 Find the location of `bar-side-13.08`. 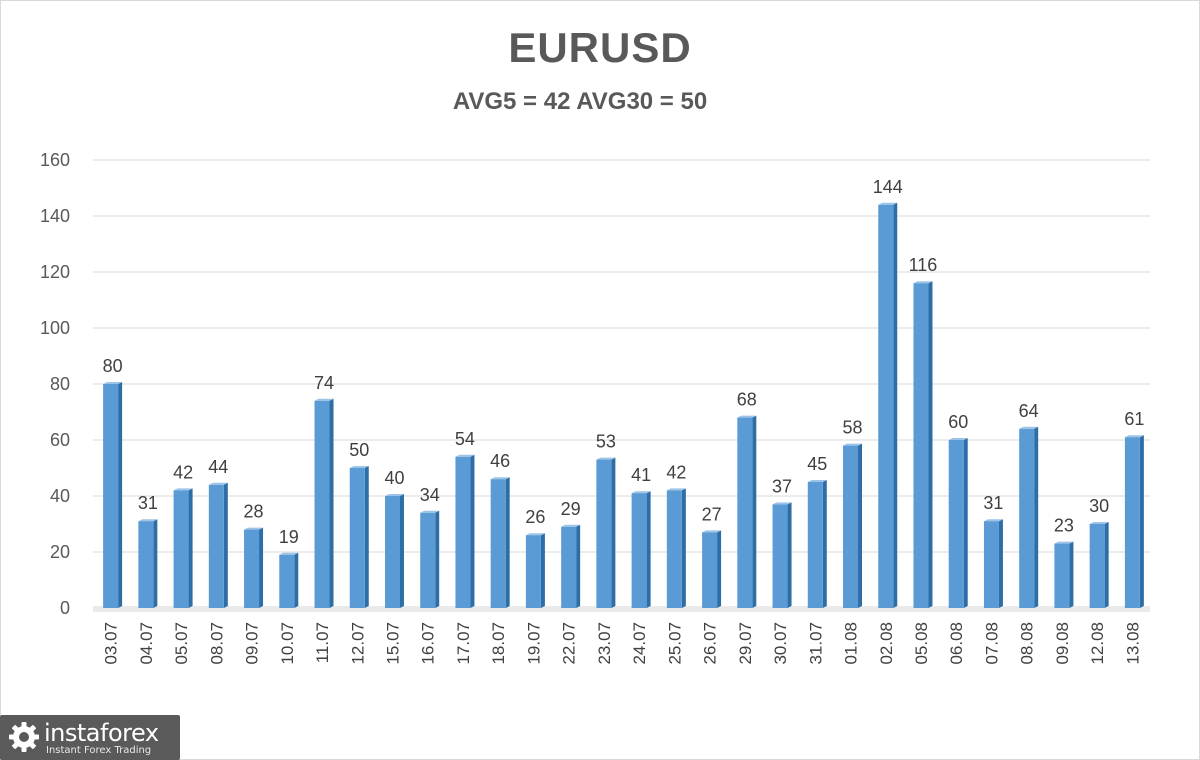

bar-side-13.08 is located at coordinates (1141, 521).